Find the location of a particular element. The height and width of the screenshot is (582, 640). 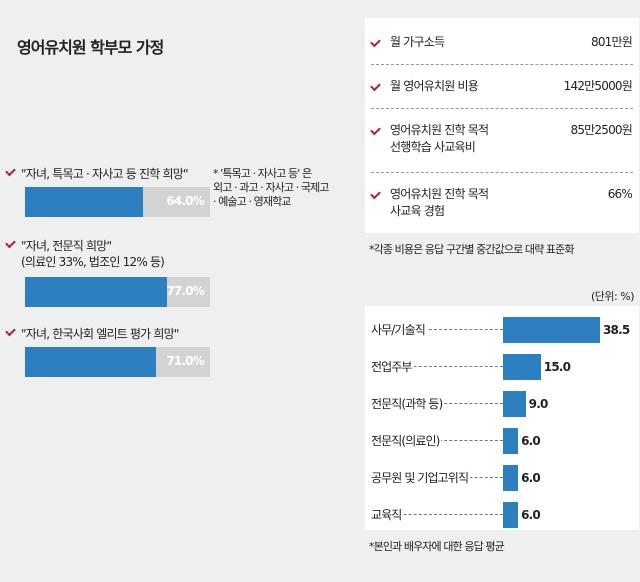

aspiration-bar-track: 64.0% is located at coordinates (117, 202).